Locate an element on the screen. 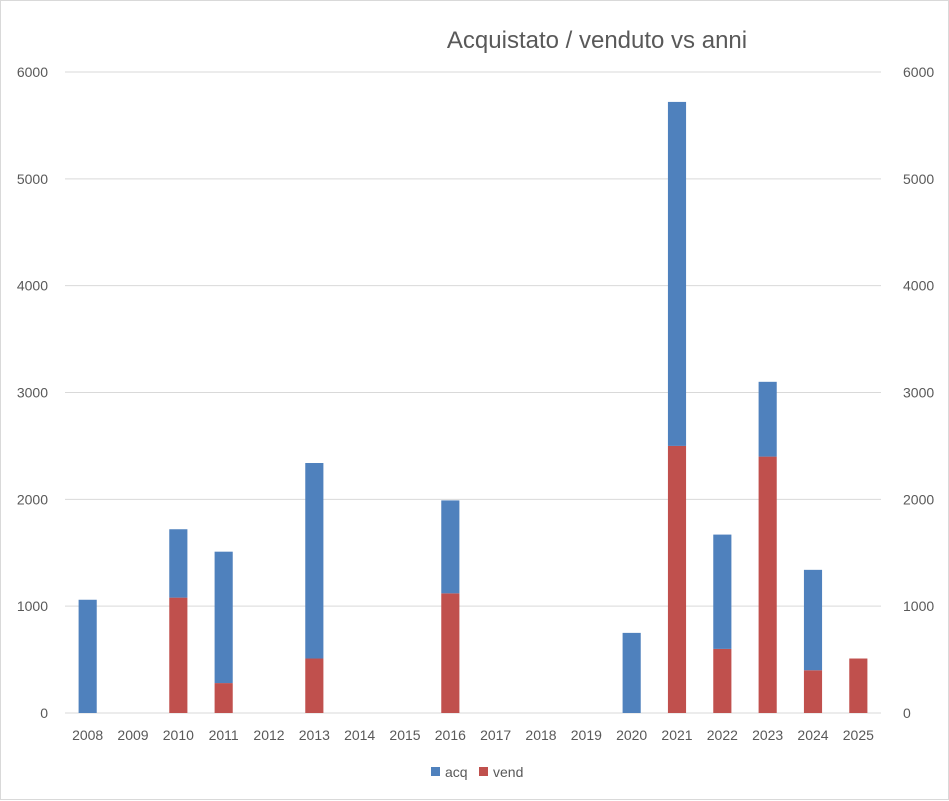 Image resolution: width=949 pixels, height=801 pixels. bar-vend-2025 is located at coordinates (858, 685).